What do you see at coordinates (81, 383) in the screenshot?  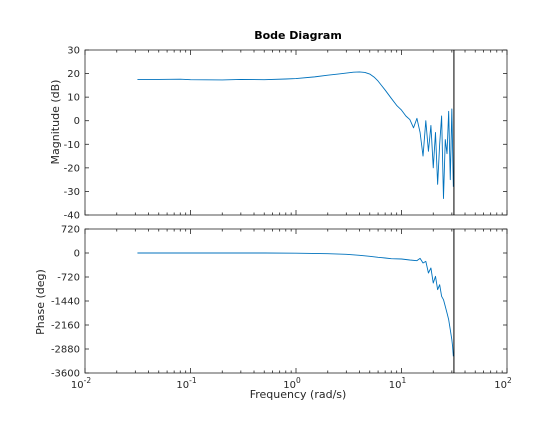 I see `x-tick-label-0: 10⁻²` at bounding box center [81, 383].